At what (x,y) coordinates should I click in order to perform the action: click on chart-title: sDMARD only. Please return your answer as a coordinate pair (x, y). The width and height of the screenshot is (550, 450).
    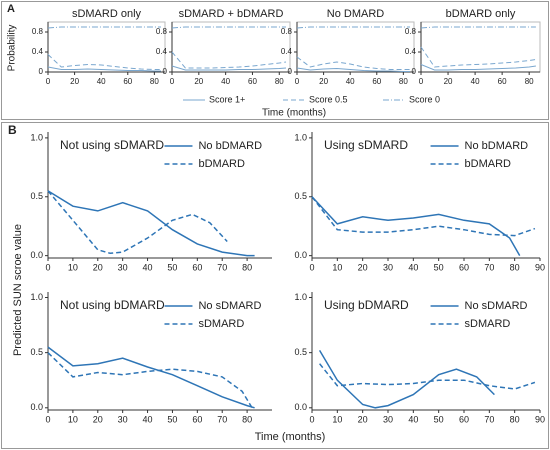
    Looking at the image, I should click on (107, 14).